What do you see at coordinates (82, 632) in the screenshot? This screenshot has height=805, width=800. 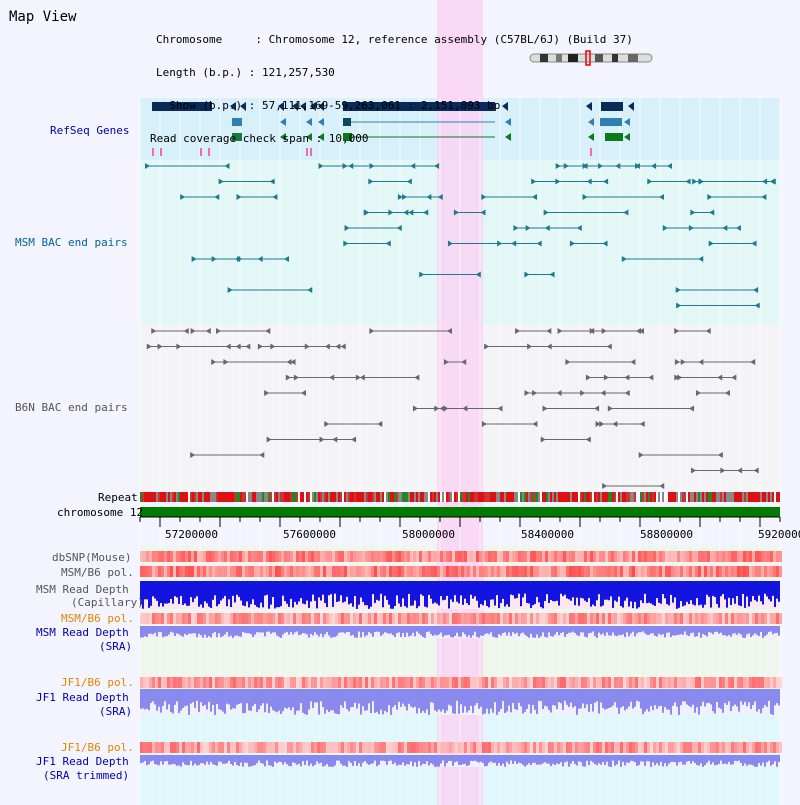 I see `track-label-msm-depth-sra: MSM Read Depth` at bounding box center [82, 632].